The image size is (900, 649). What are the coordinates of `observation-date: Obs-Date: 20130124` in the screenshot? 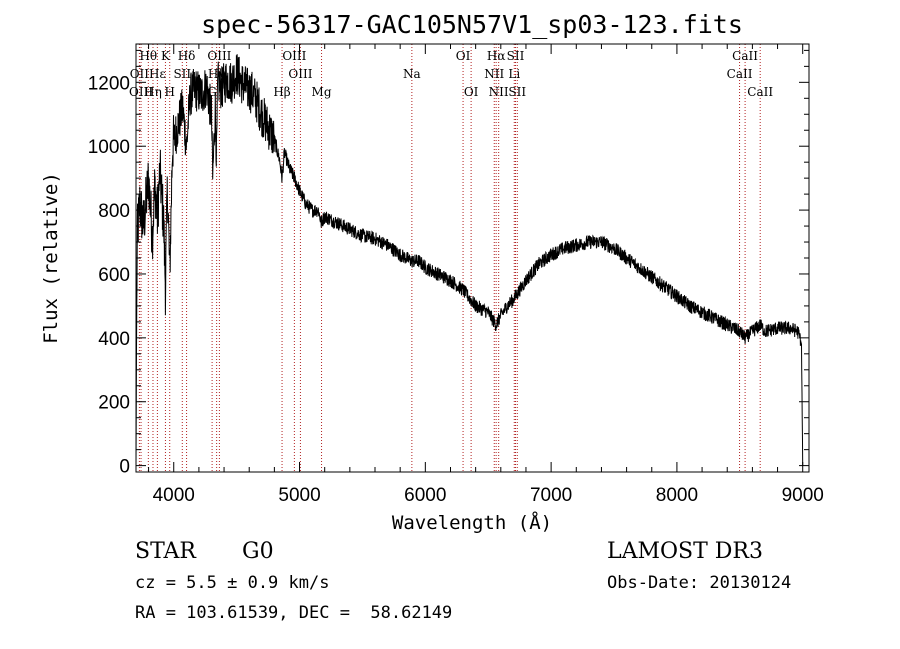 It's located at (699, 583).